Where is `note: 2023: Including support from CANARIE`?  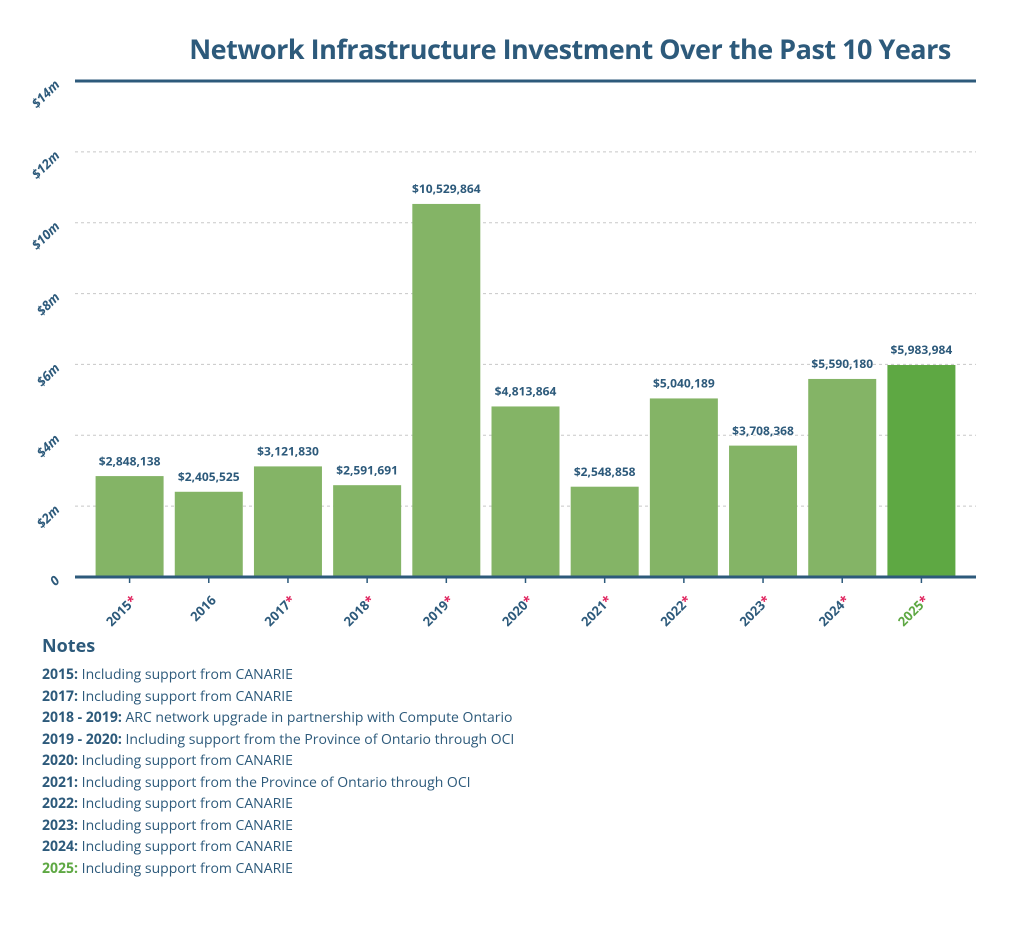 note: 2023: Including support from CANARIE is located at coordinates (278, 826).